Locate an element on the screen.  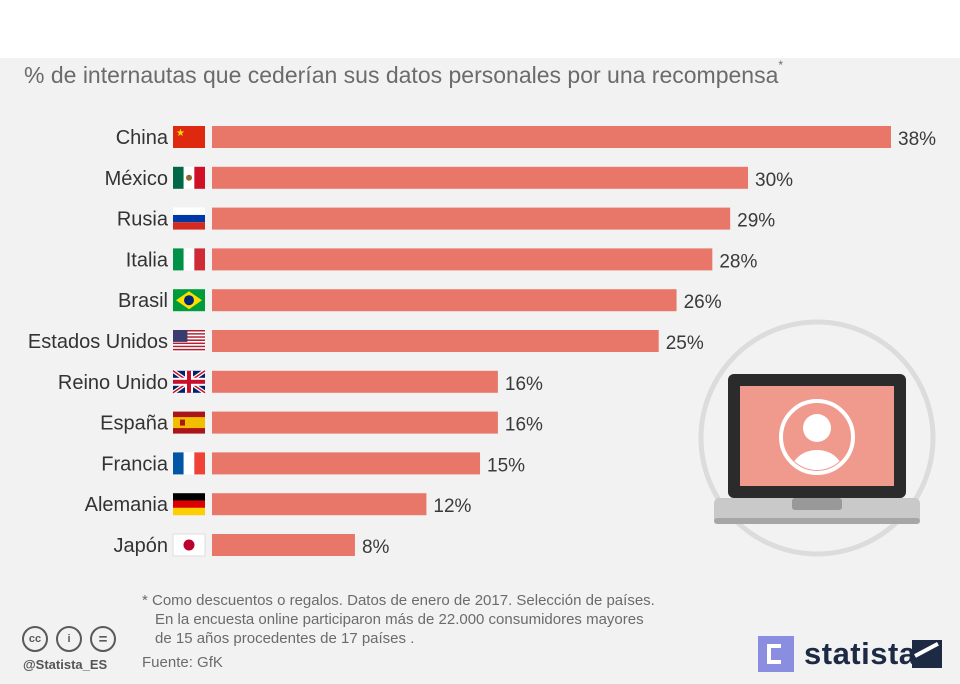
laptop-illustration is located at coordinates (817, 438).